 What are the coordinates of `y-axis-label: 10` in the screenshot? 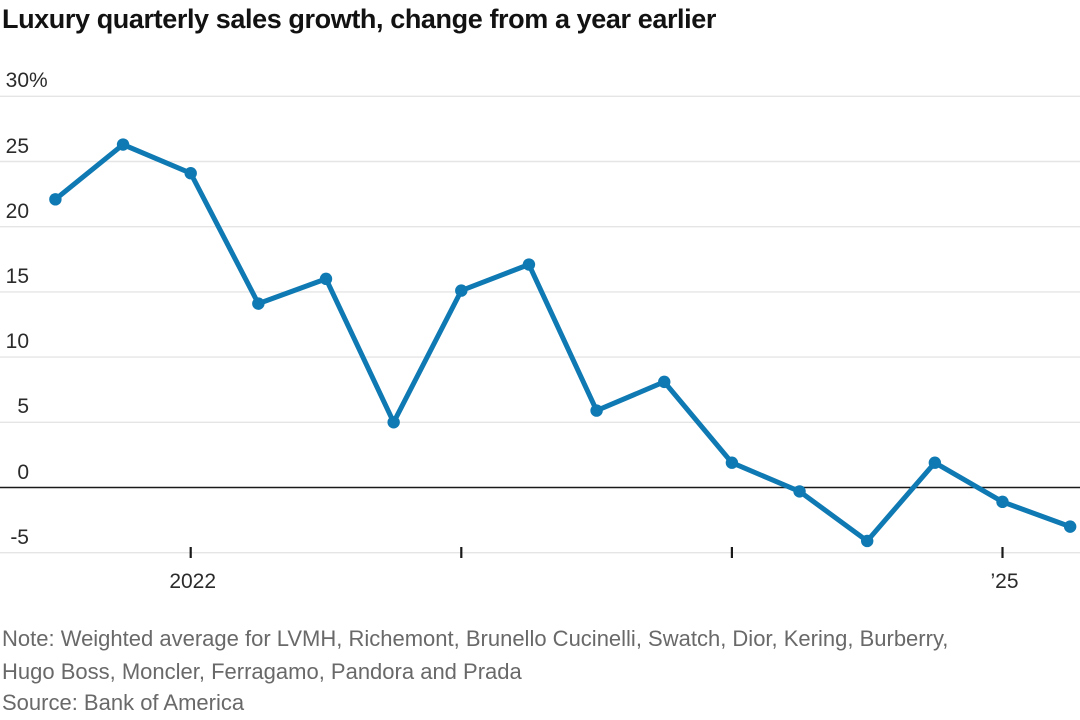 It's located at (17, 342).